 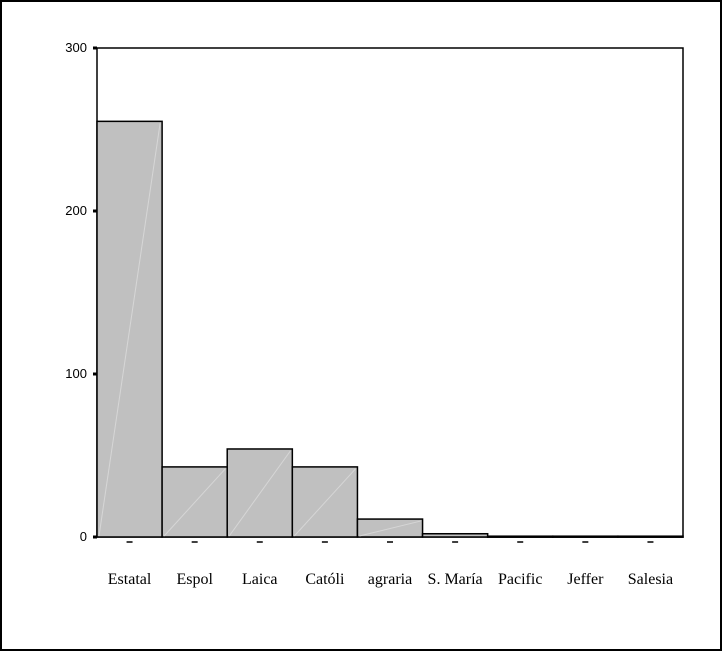 What do you see at coordinates (83, 536) in the screenshot?
I see `y-tick-label: 0` at bounding box center [83, 536].